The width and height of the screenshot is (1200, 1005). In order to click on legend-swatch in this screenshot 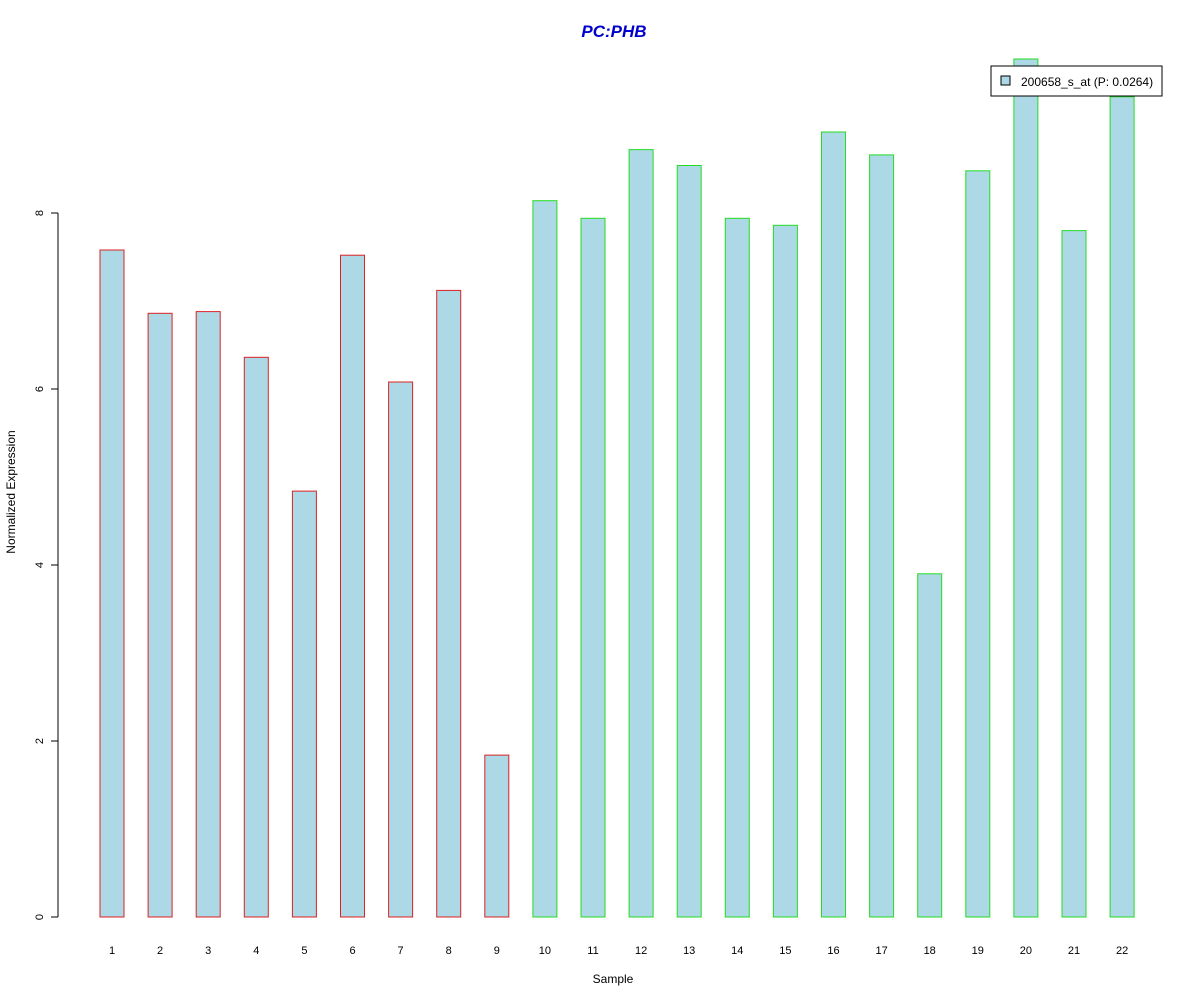, I will do `click(1005, 80)`.